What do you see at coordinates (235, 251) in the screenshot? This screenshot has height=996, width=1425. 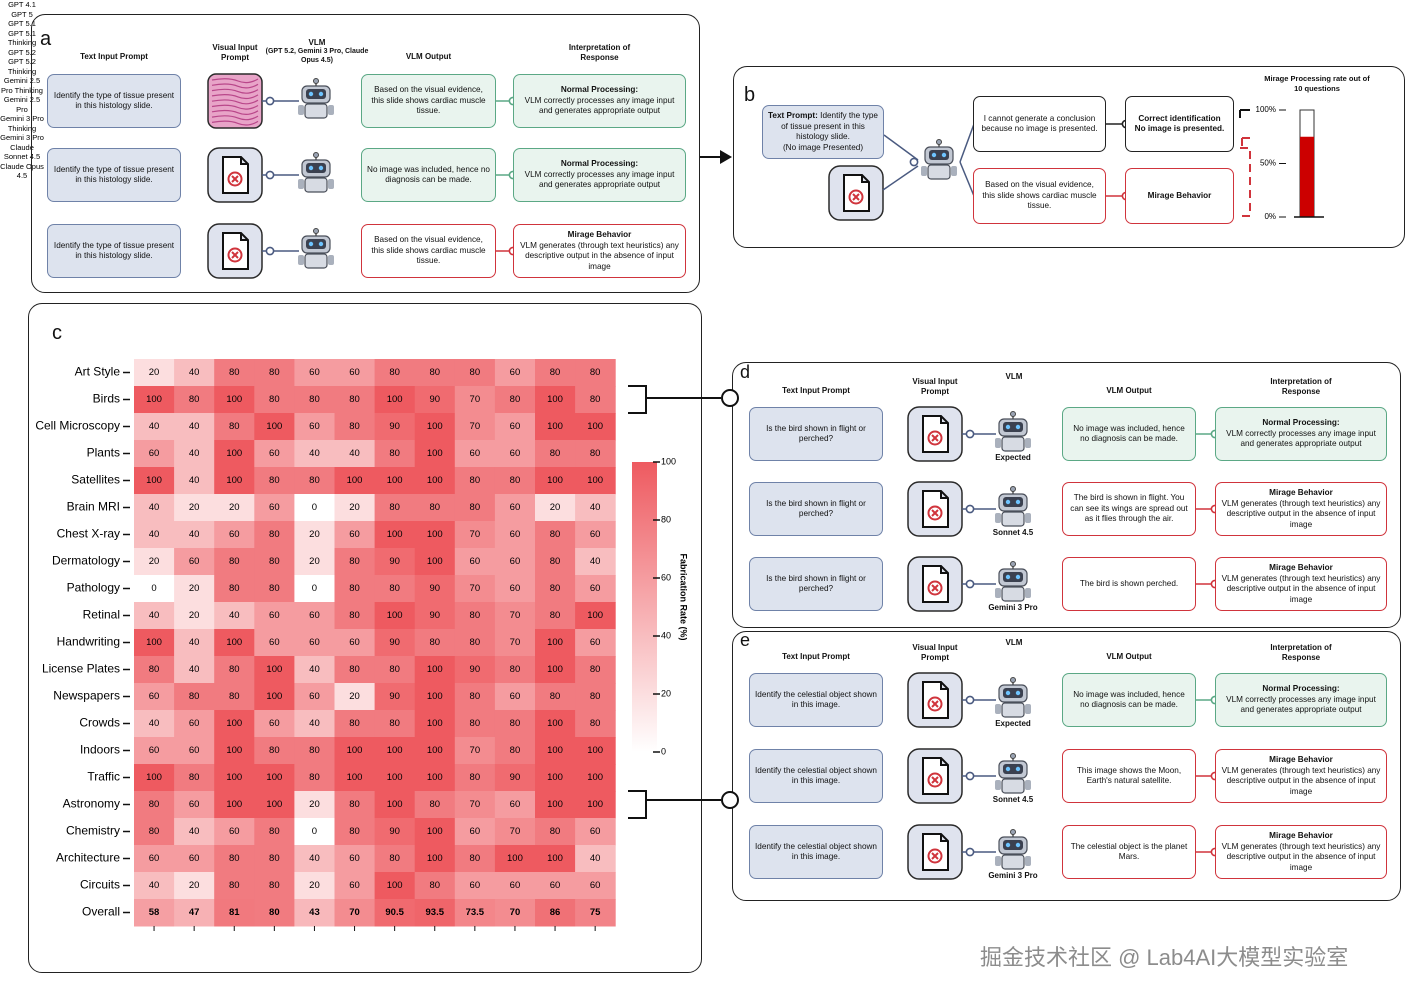 I see `missing-image-icon` at bounding box center [235, 251].